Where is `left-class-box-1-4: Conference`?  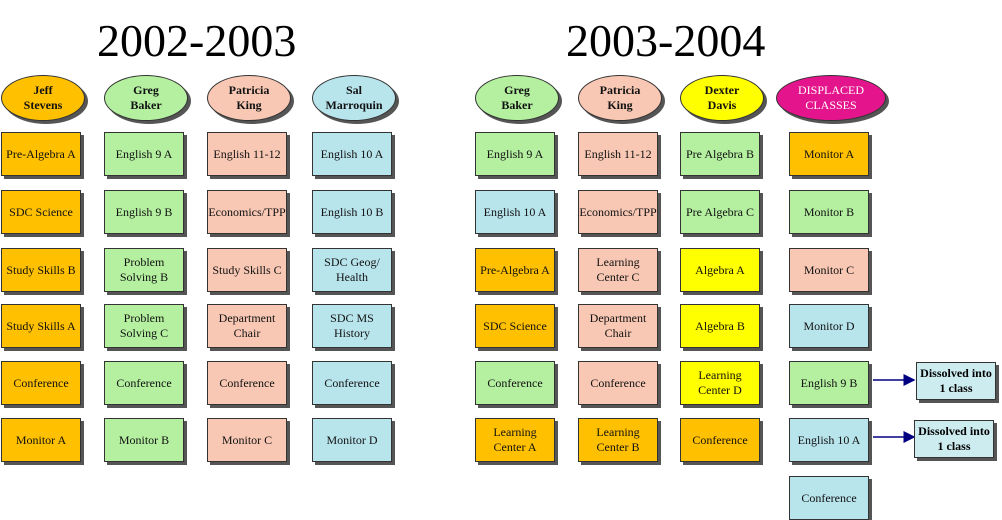 left-class-box-1-4: Conference is located at coordinates (144, 383).